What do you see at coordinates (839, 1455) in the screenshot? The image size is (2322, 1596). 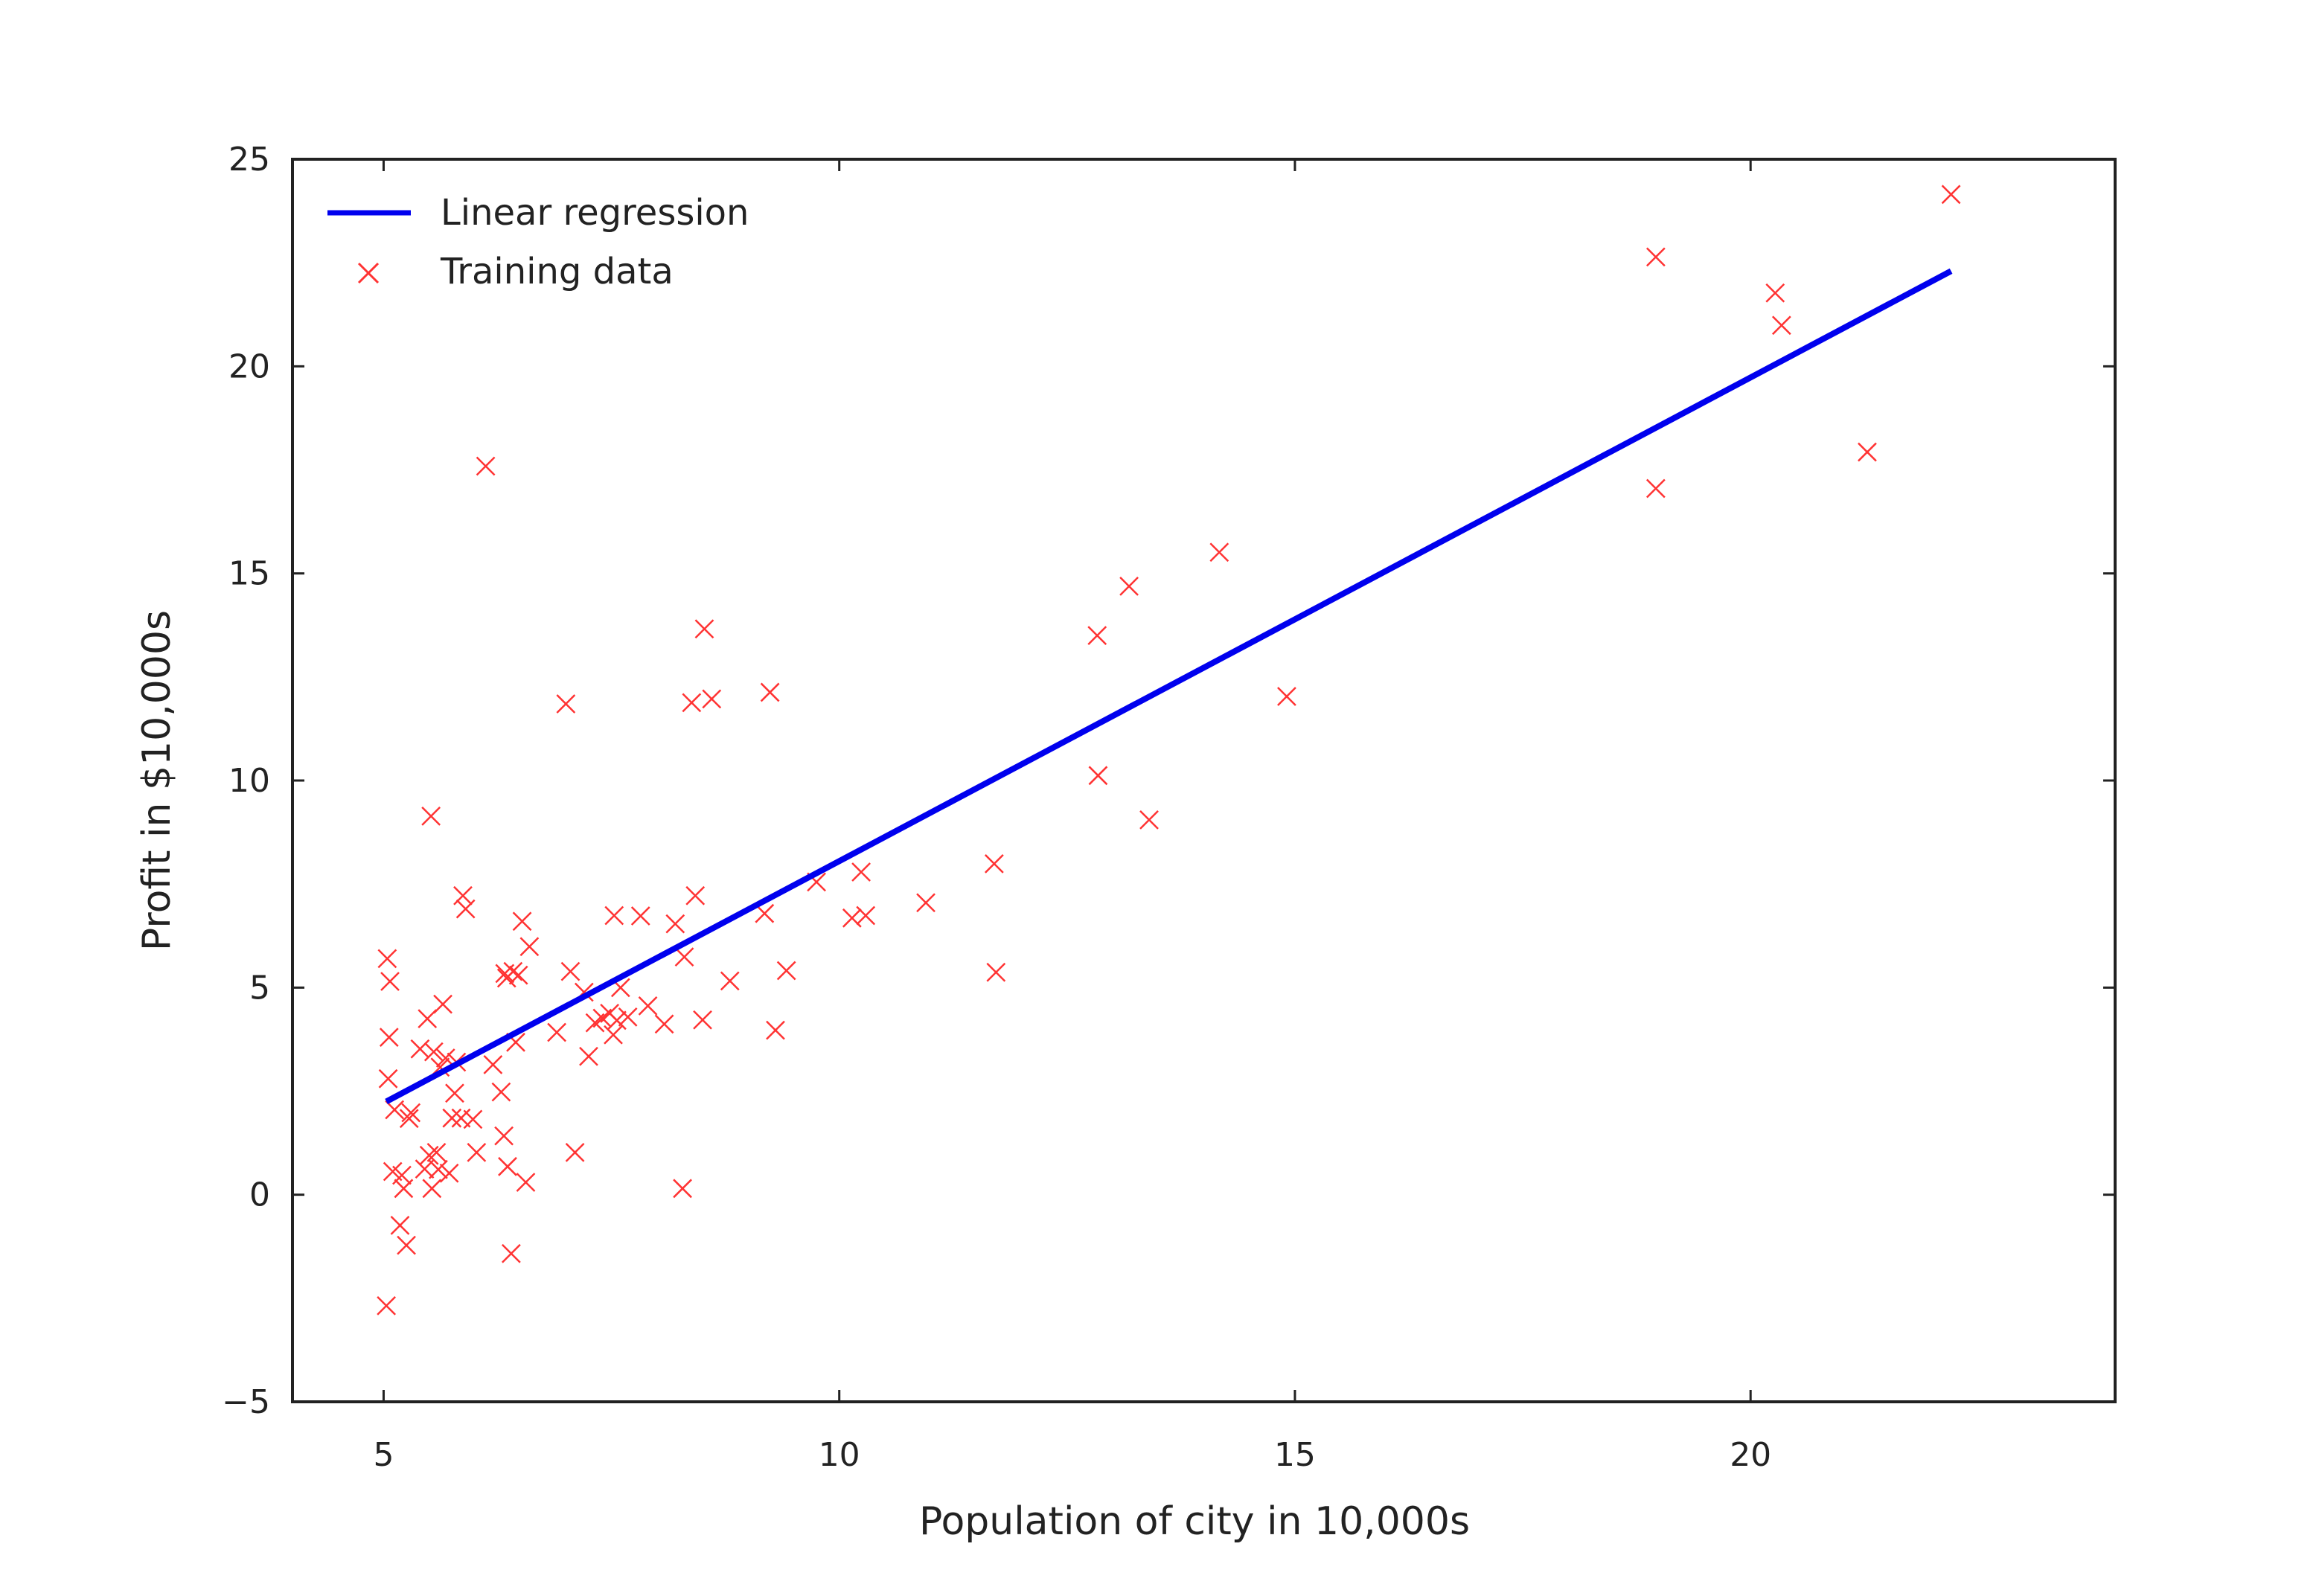 I see `x-tick-label: 10` at bounding box center [839, 1455].